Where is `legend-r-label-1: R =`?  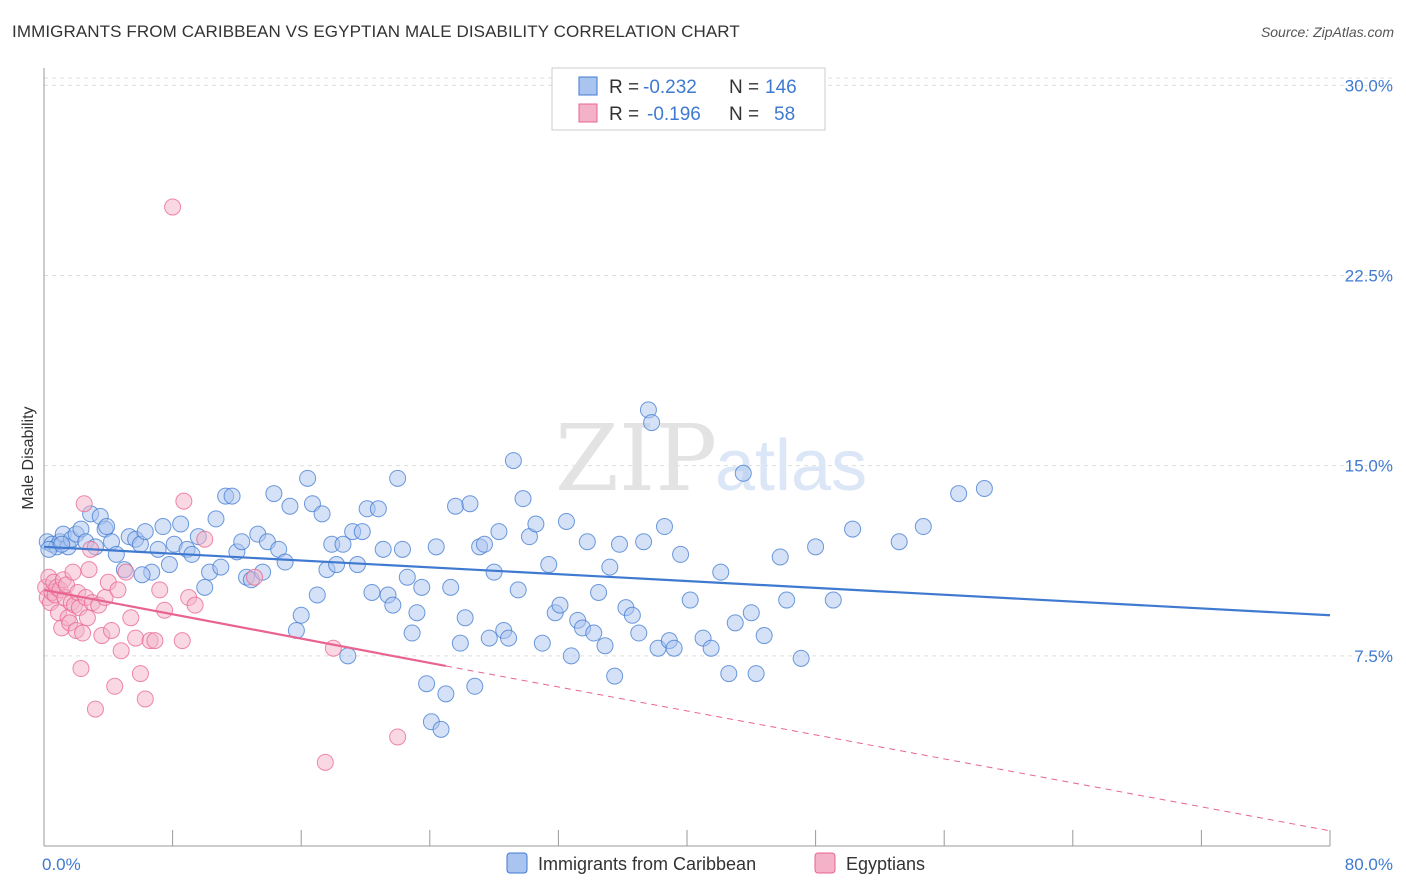 legend-r-label-1: R = is located at coordinates (624, 87).